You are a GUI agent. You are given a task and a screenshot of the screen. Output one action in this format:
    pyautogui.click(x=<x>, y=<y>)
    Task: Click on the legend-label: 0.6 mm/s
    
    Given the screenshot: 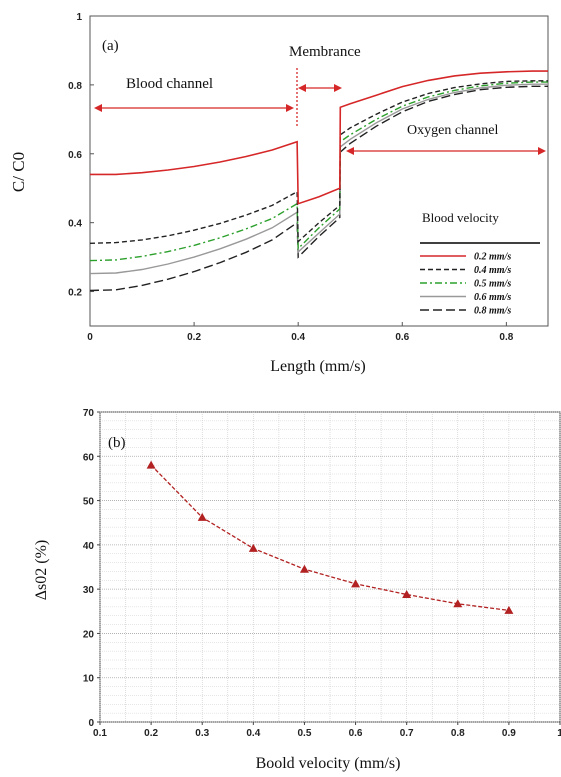 What is the action you would take?
    pyautogui.click(x=492, y=297)
    